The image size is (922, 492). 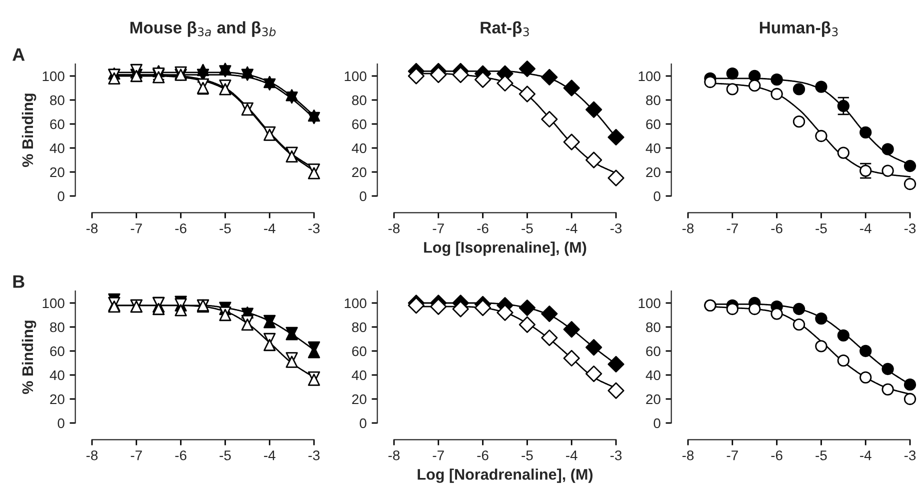 I want to click on x-axis-title: Log [Isoprenaline], (M), so click(x=505, y=249).